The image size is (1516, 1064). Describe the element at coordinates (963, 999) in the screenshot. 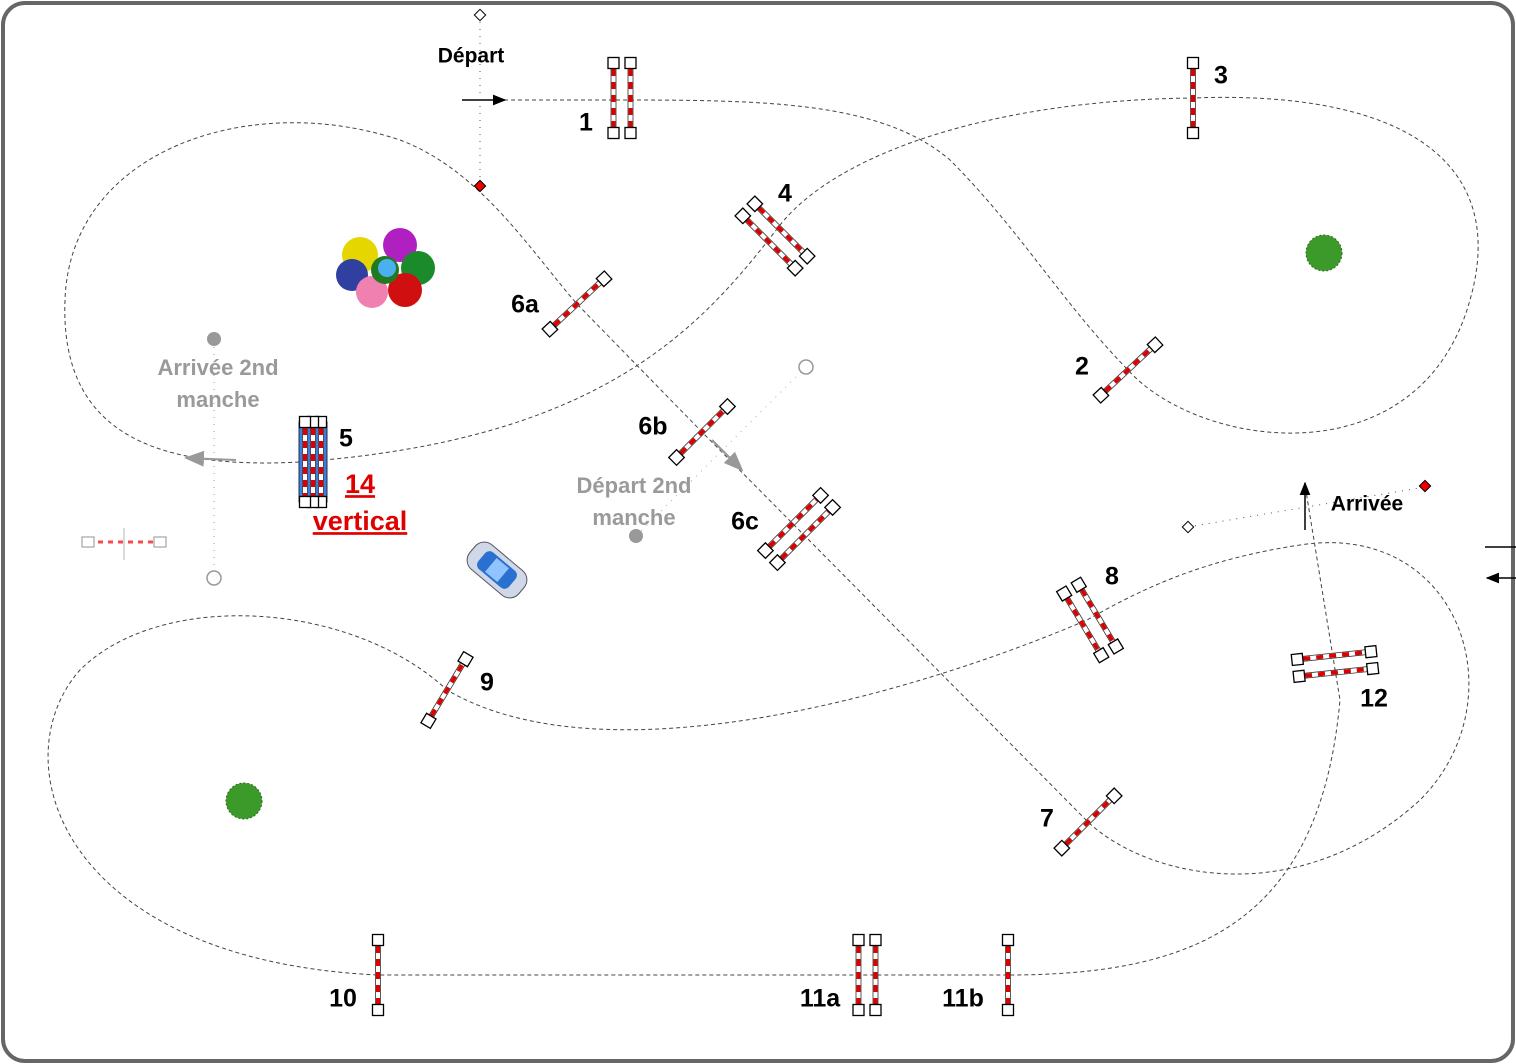

I see `jump-number: 11b` at that location.